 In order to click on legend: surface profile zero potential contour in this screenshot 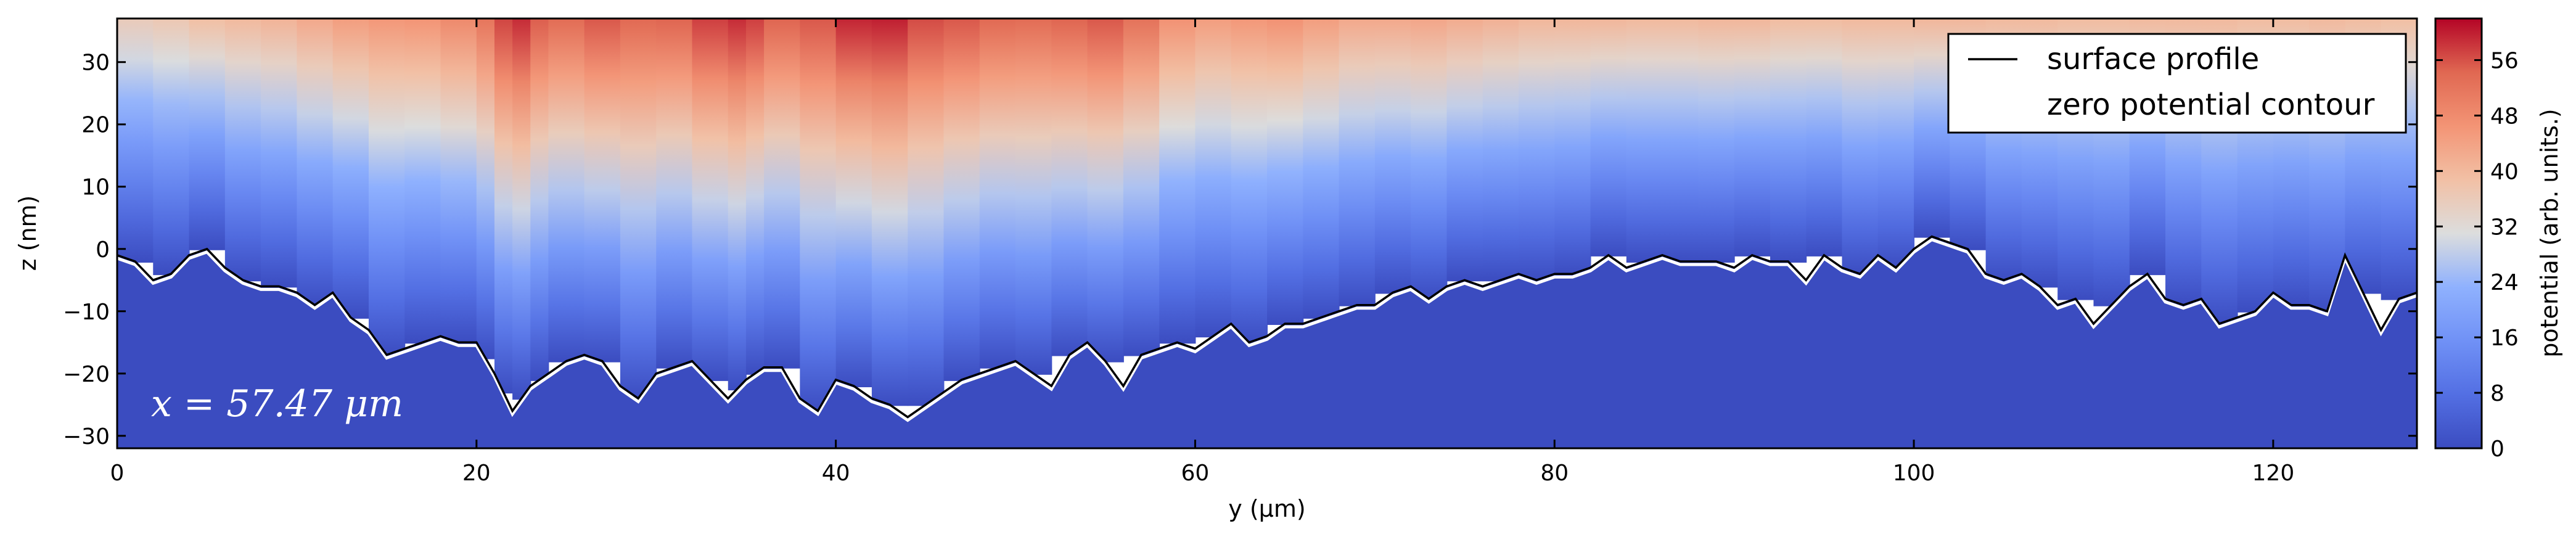, I will do `click(2177, 83)`.